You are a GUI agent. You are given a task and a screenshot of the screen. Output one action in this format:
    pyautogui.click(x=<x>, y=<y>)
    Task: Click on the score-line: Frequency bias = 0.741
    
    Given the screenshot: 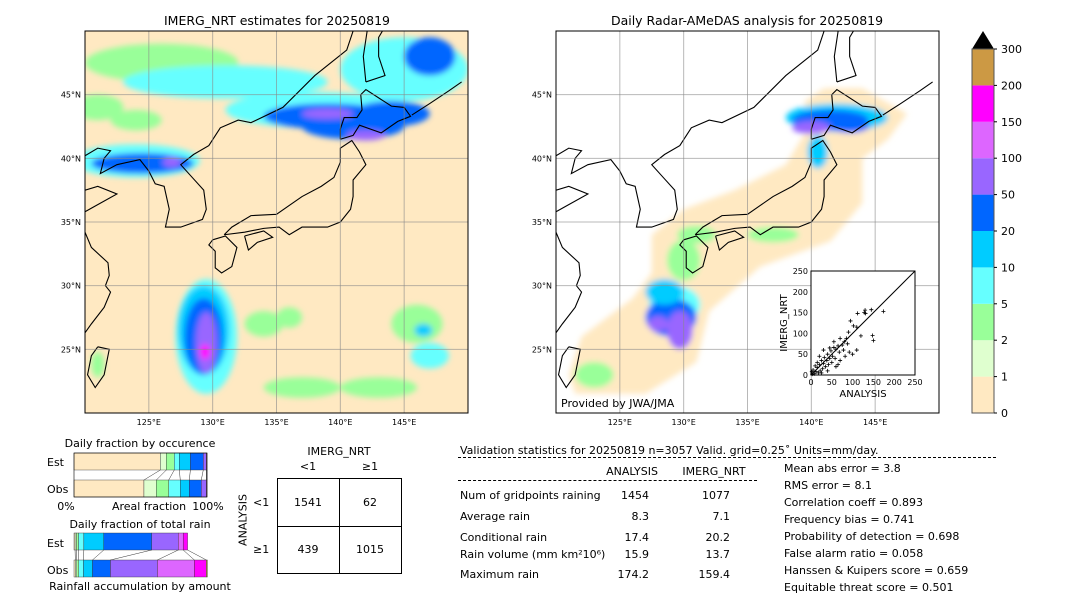 What is the action you would take?
    pyautogui.click(x=849, y=519)
    